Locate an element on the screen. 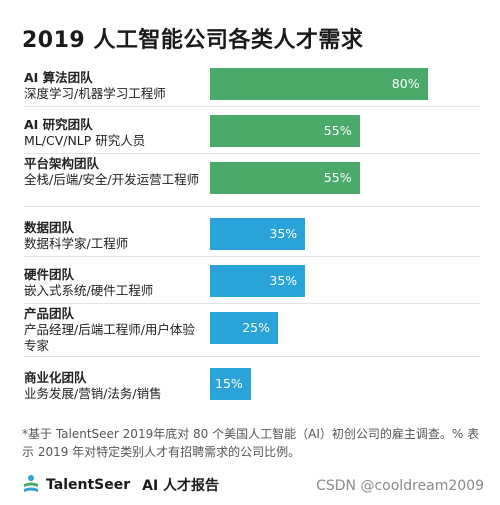 Image resolution: width=500 pixels, height=505 pixels. category-name: 产品团队 is located at coordinates (49, 313).